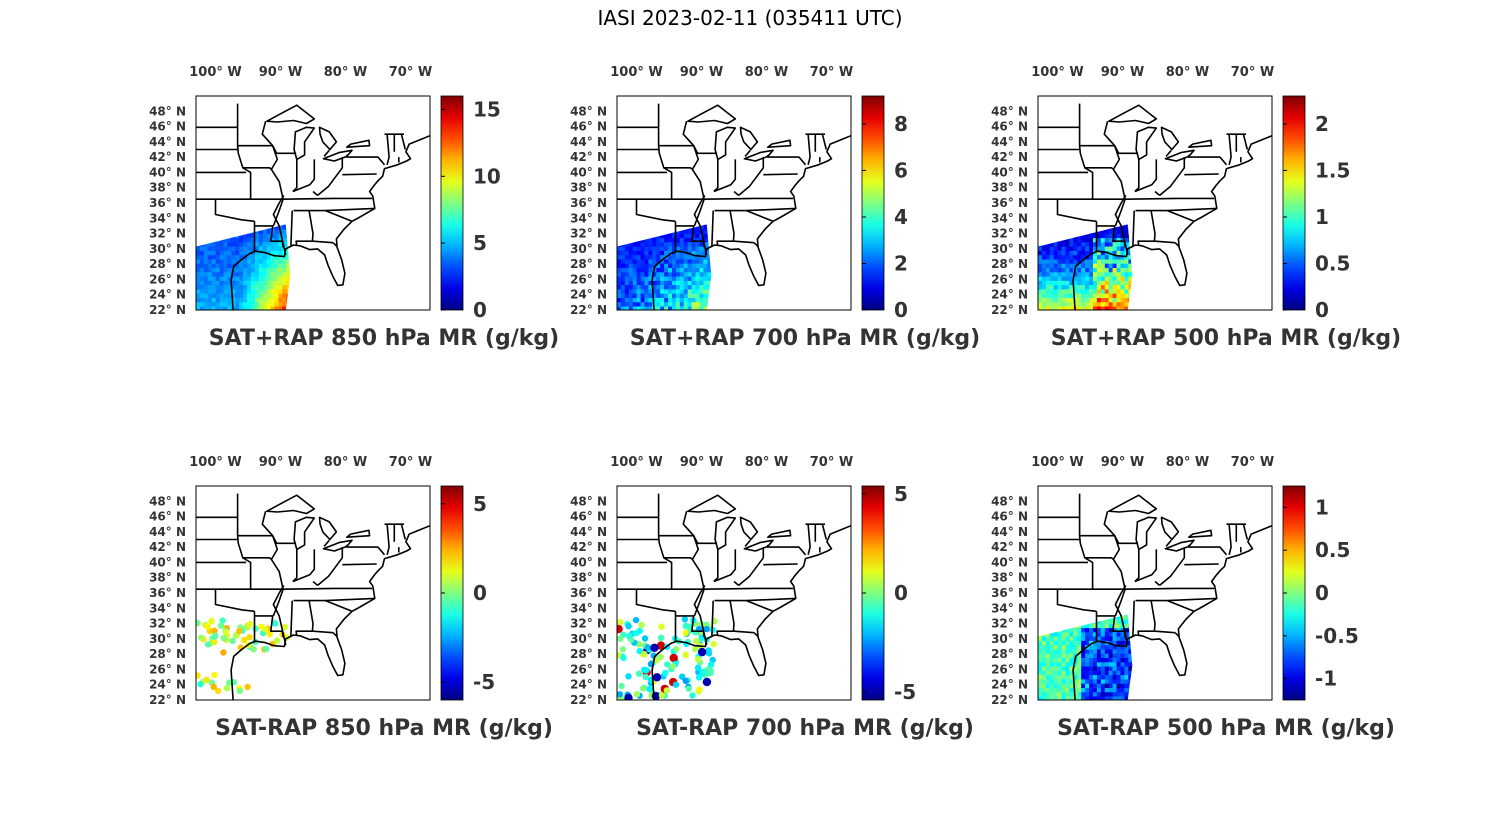 The width and height of the screenshot is (1500, 825). Describe the element at coordinates (1200, 144) in the screenshot. I see `lake-outline` at that location.